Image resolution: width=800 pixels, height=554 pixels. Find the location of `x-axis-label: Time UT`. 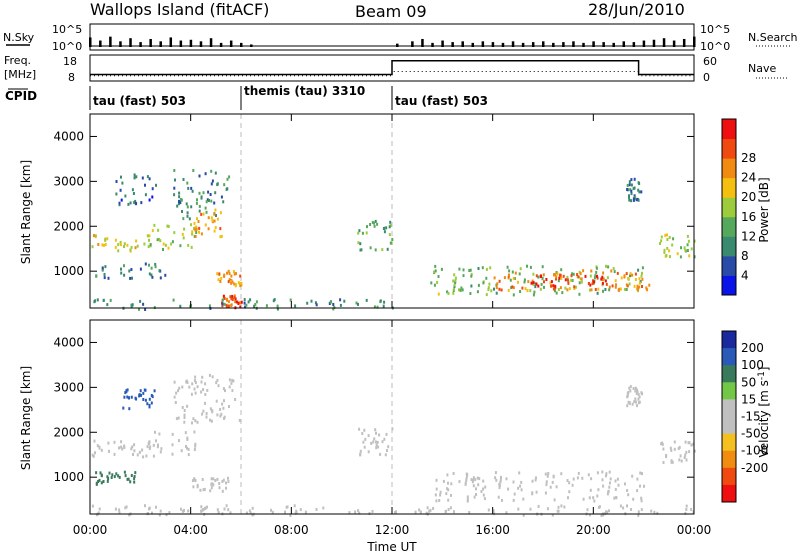

x-axis-label: Time UT is located at coordinates (391, 547).